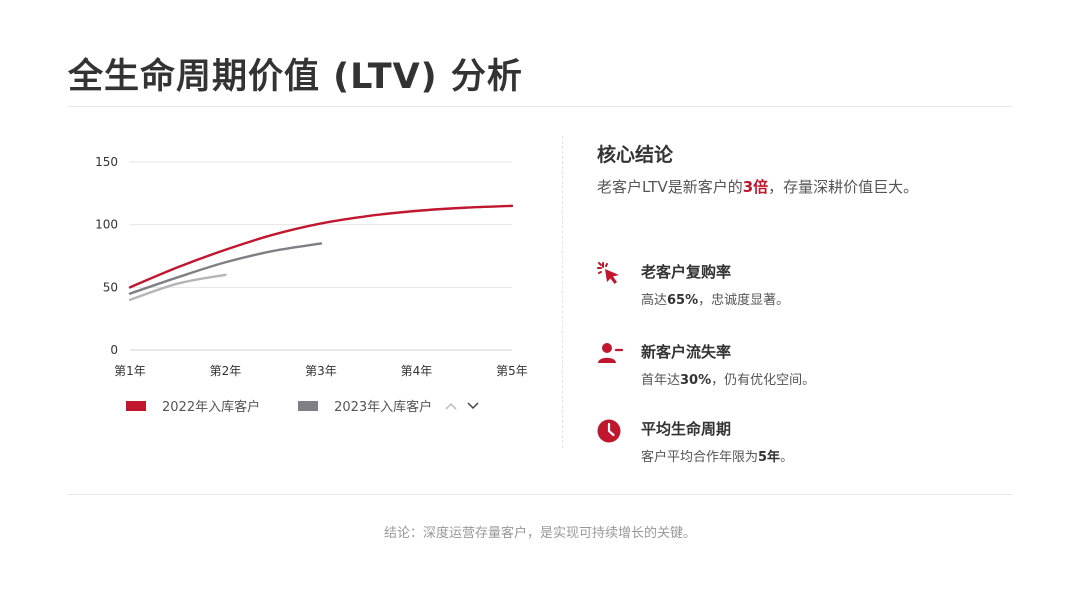 Image resolution: width=1080 pixels, height=608 pixels. I want to click on vertical-divider, so click(562, 292).